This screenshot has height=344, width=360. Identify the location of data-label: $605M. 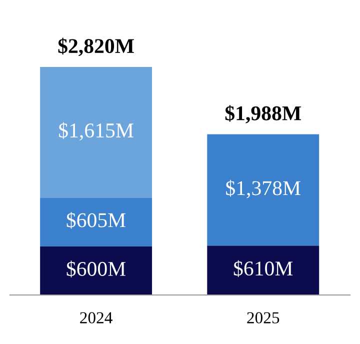
(96, 220).